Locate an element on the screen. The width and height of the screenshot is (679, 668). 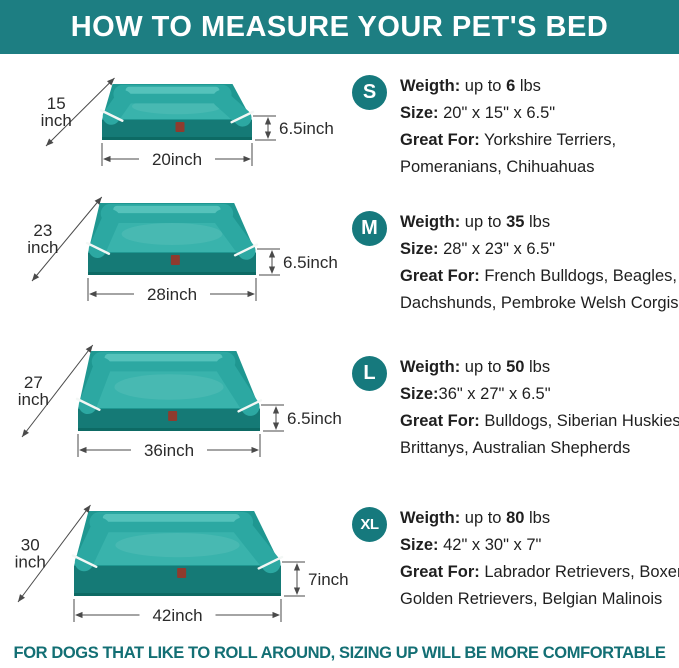
size-line: Size: 20" x 15" x 6.5" is located at coordinates (478, 113).